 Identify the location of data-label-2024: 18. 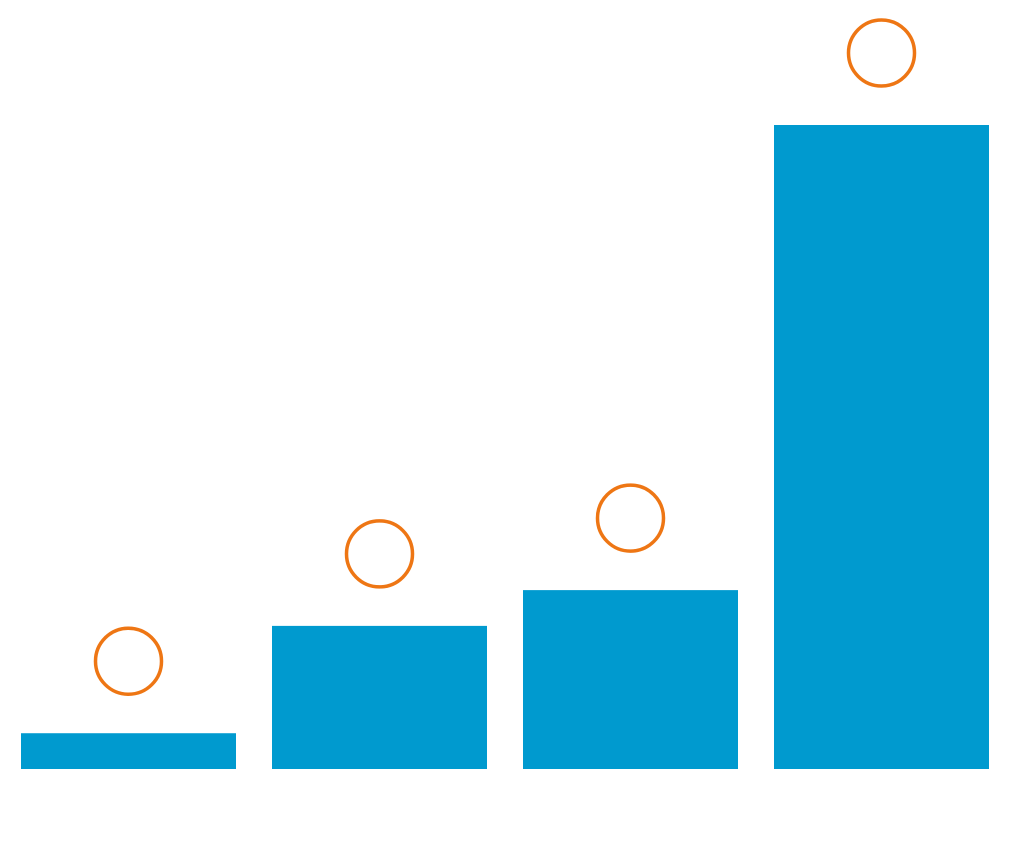
(881, 53).